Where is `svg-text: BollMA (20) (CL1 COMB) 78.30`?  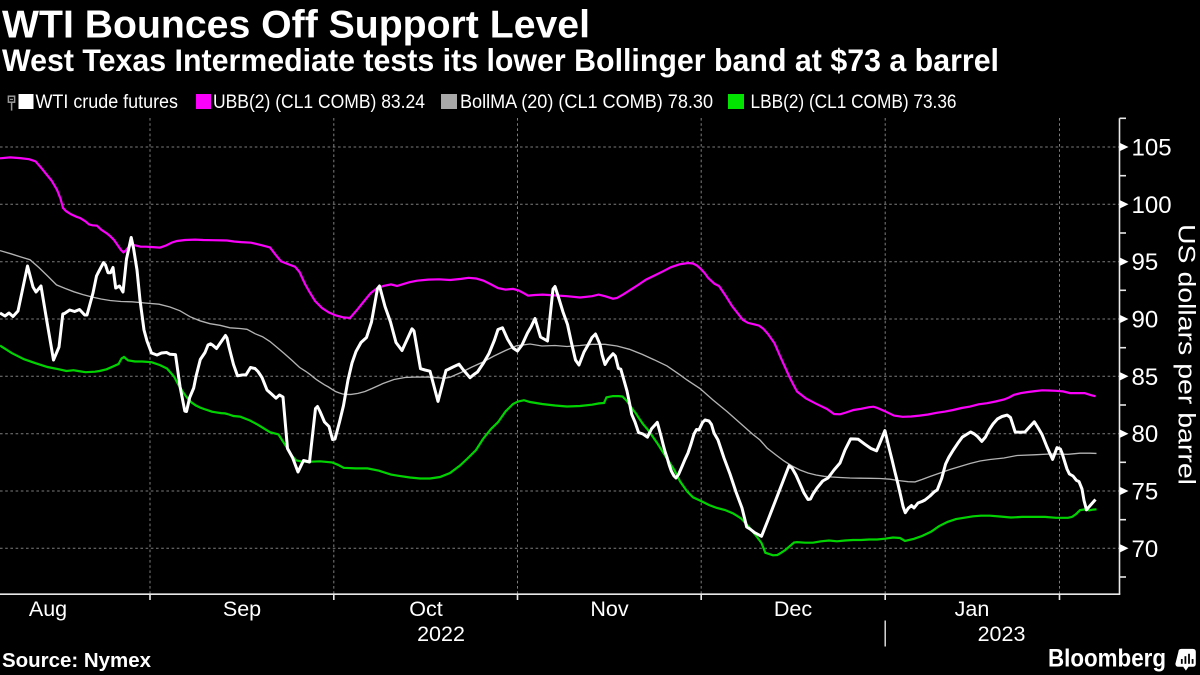
svg-text: BollMA (20) (CL1 COMB) 78.30 is located at coordinates (586, 102).